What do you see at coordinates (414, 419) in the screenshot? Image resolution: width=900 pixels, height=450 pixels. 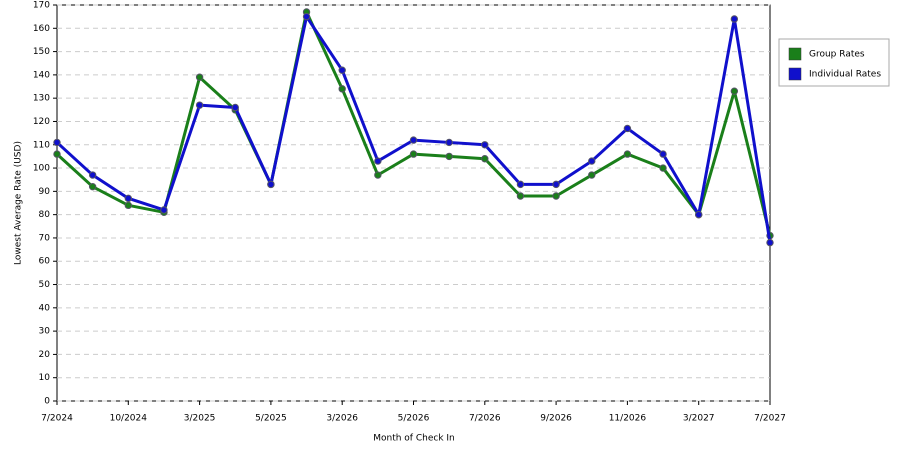 I see `x-tick-label: 5/2026` at bounding box center [414, 419].